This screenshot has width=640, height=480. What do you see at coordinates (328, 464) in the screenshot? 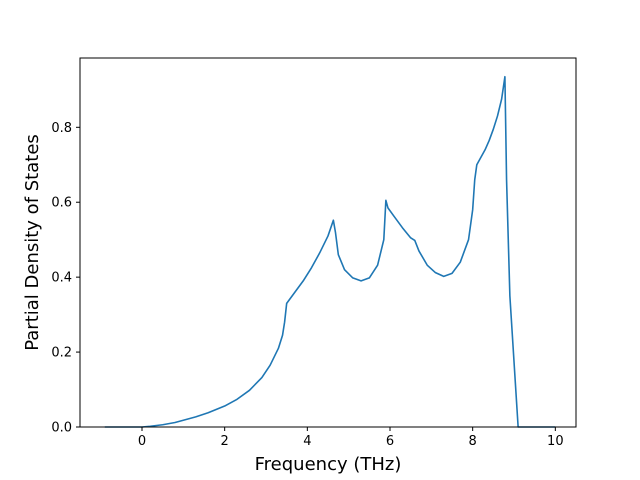
I see `x-axis-label: Frequency (THz)` at bounding box center [328, 464].